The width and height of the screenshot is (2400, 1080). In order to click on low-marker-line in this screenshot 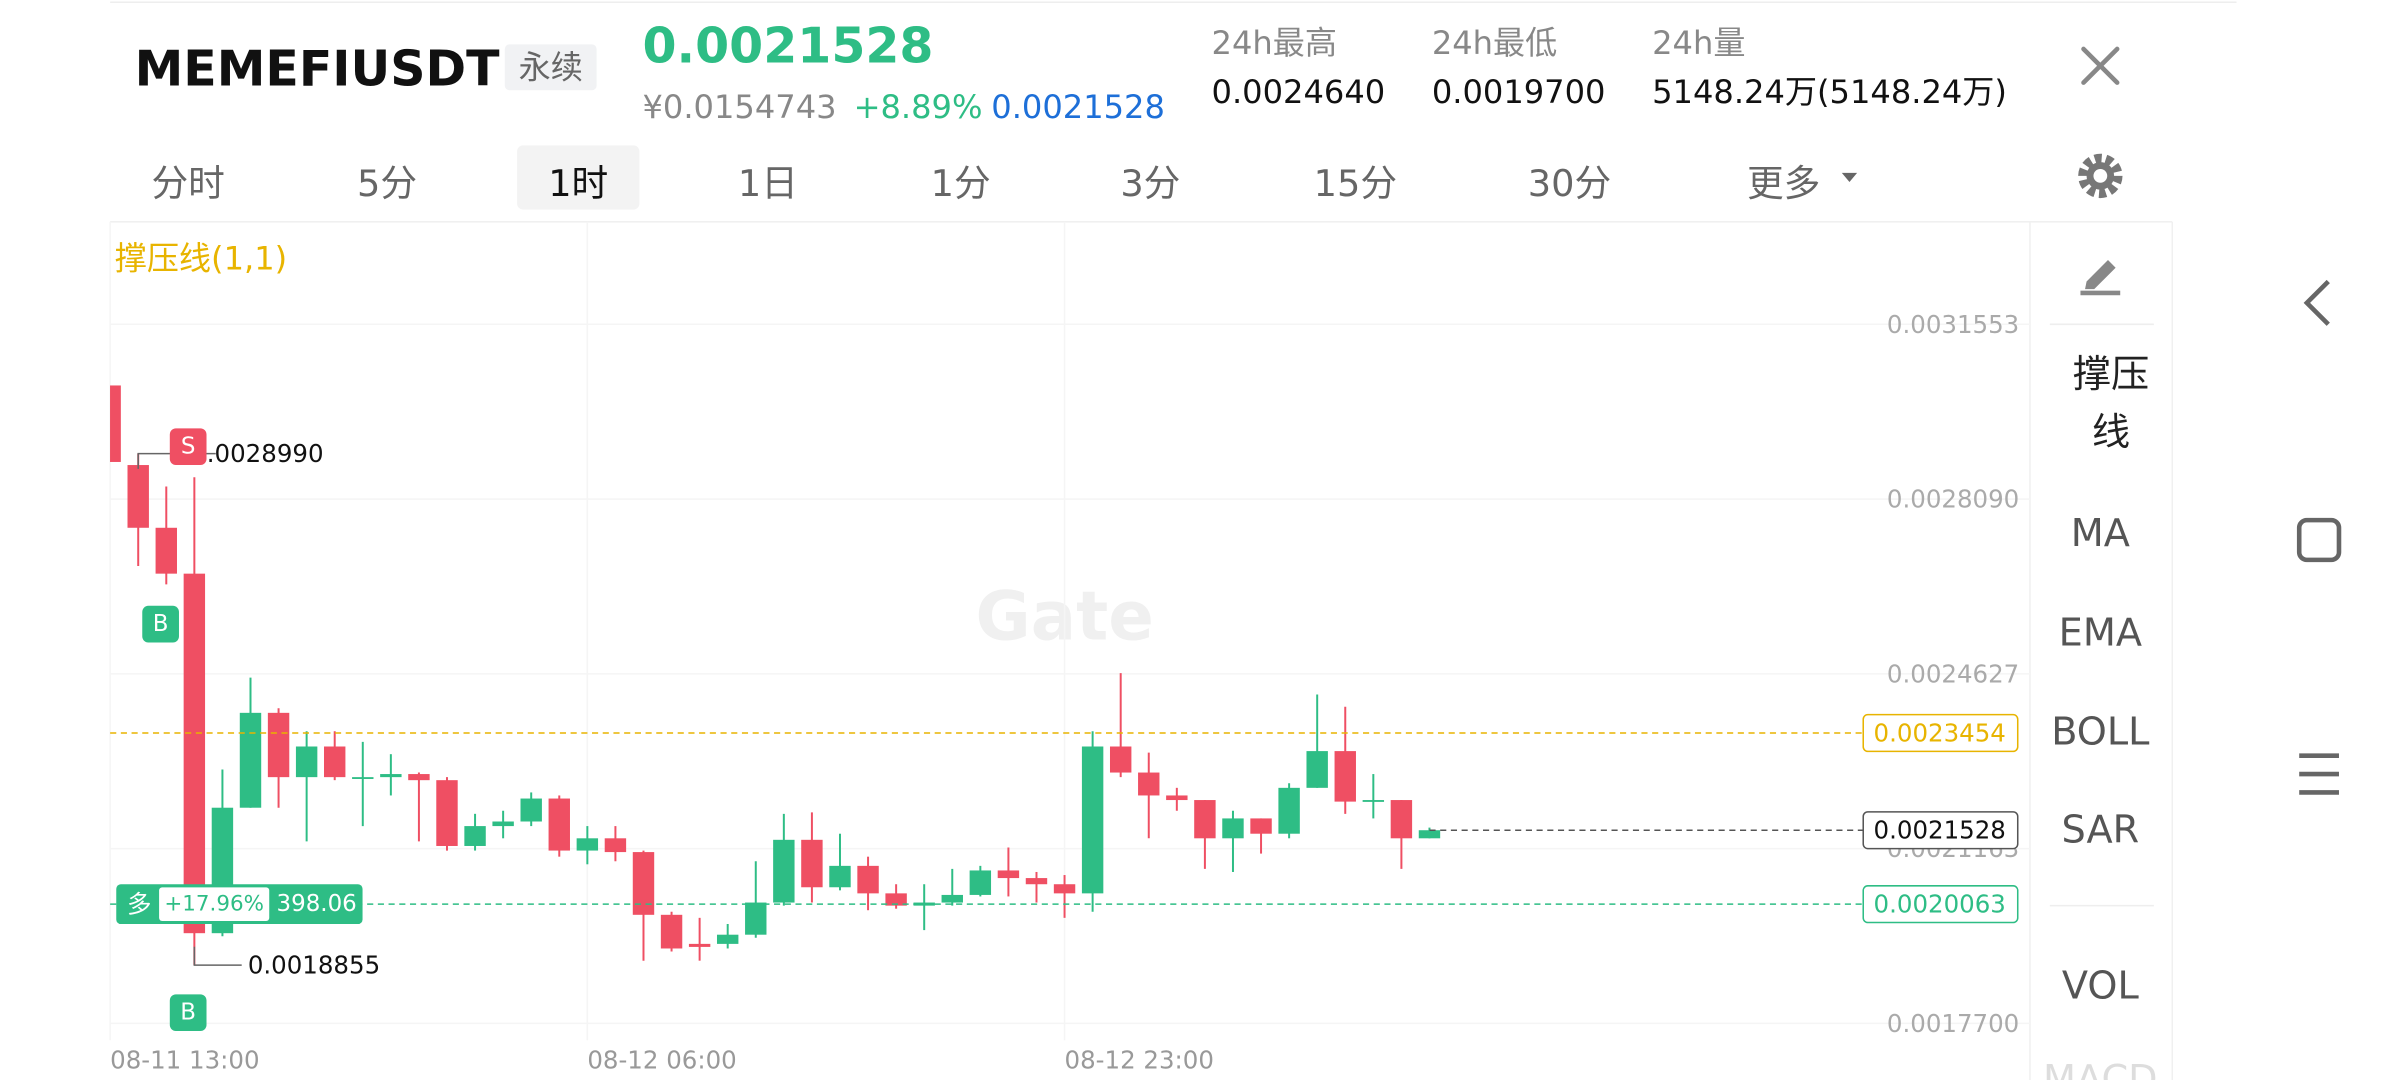, I will do `click(217, 956)`.